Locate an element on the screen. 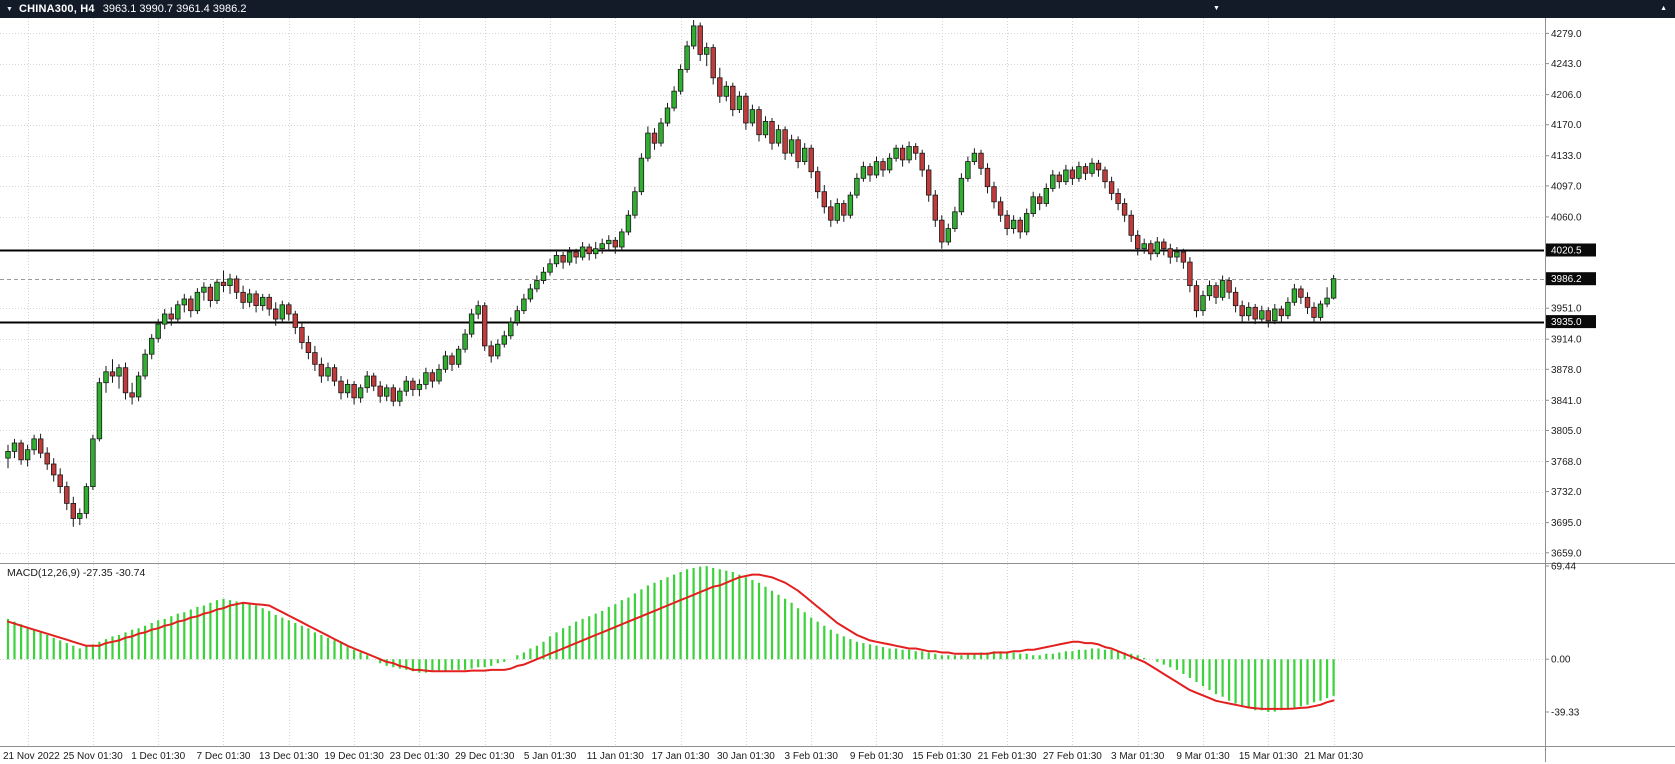 The width and height of the screenshot is (1675, 764). price-tick-label: 4060.0 is located at coordinates (1566, 217).